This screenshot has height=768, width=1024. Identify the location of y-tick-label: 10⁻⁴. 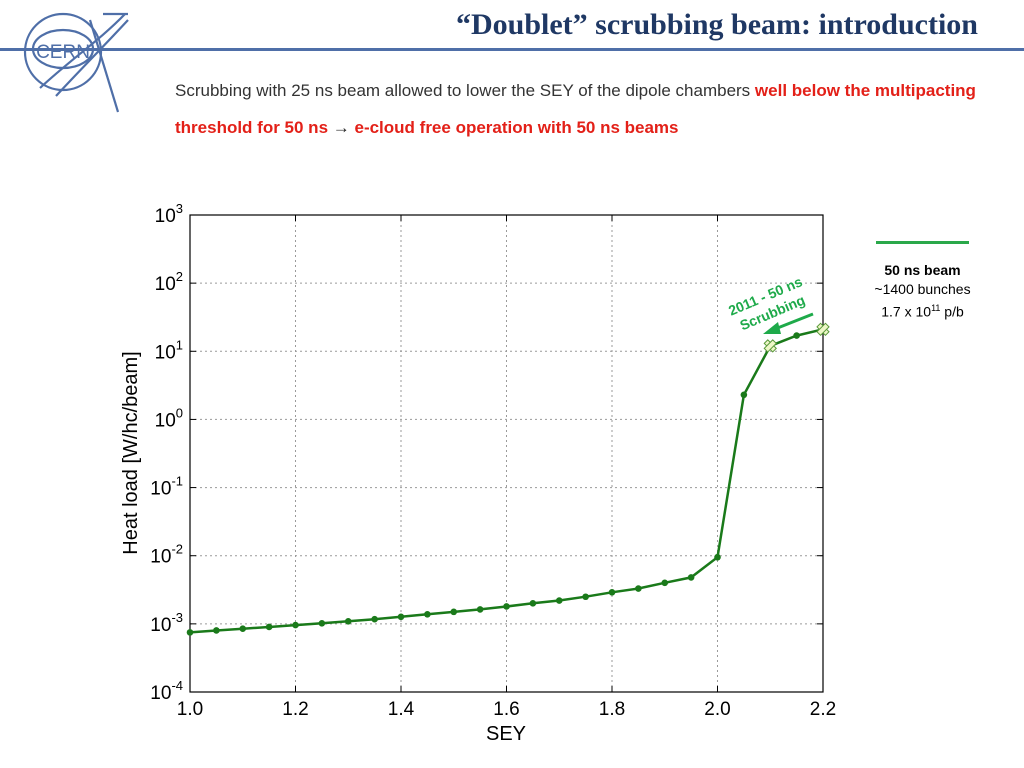
(166, 691).